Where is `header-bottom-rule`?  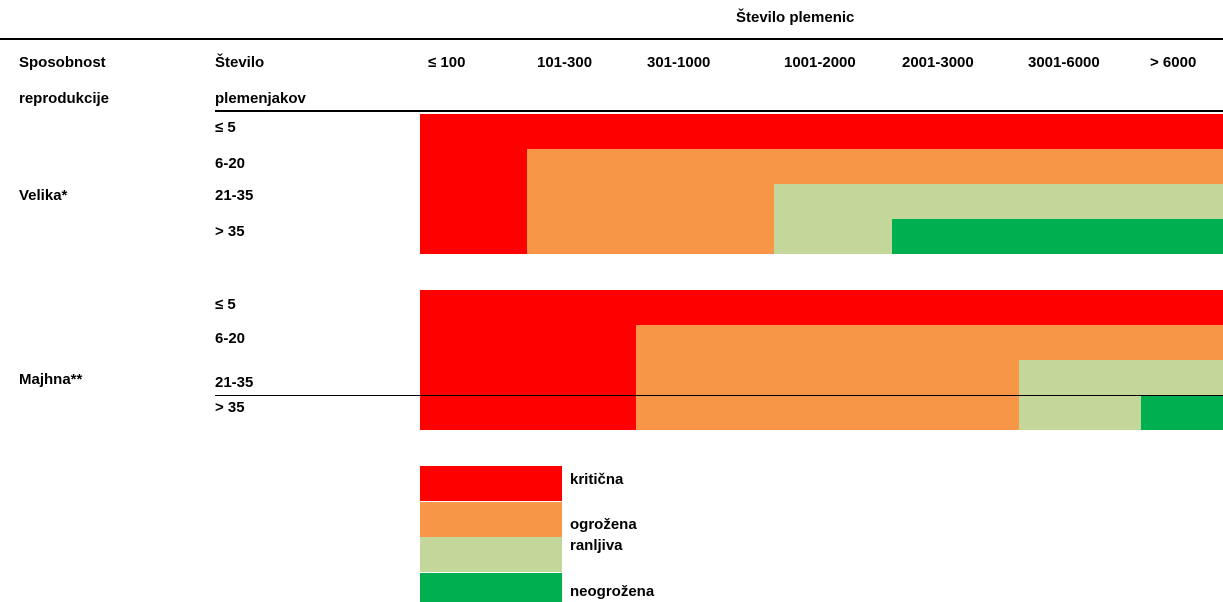
header-bottom-rule is located at coordinates (719, 111).